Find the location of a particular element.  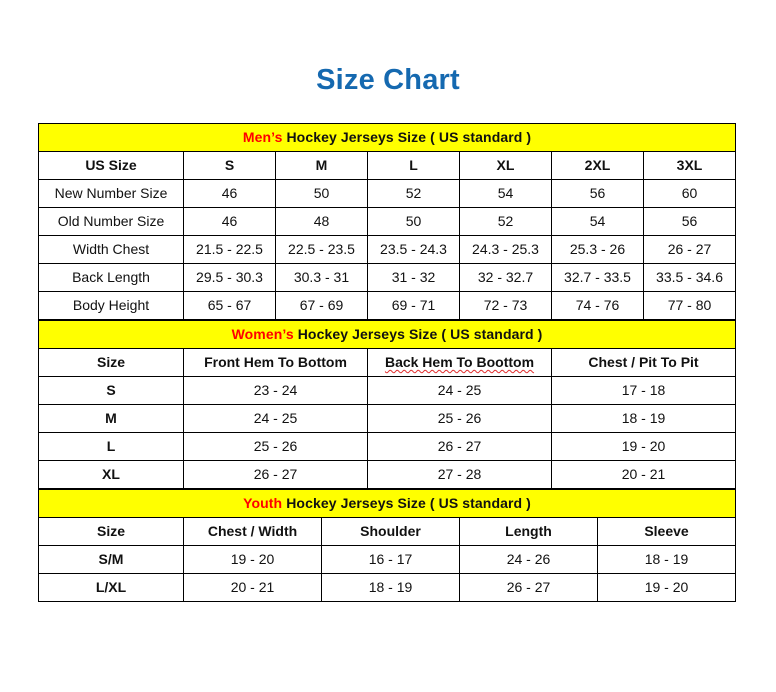

womens-cell: 19 - 20 is located at coordinates (643, 446).